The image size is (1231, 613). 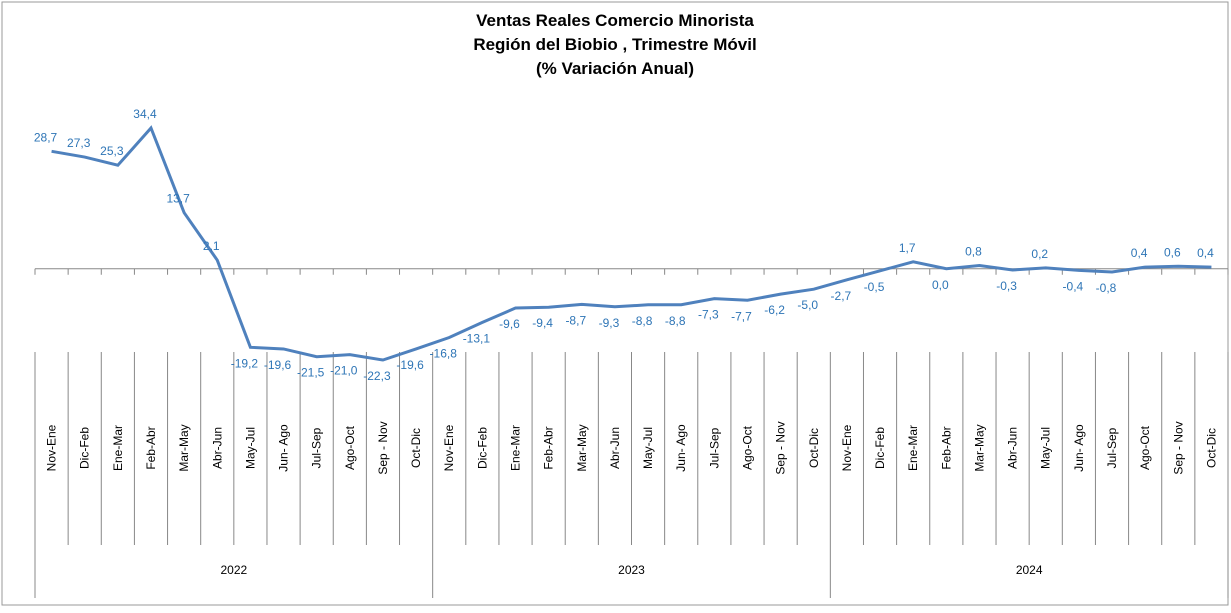 I want to click on data-label: -0,8, so click(x=1106, y=288).